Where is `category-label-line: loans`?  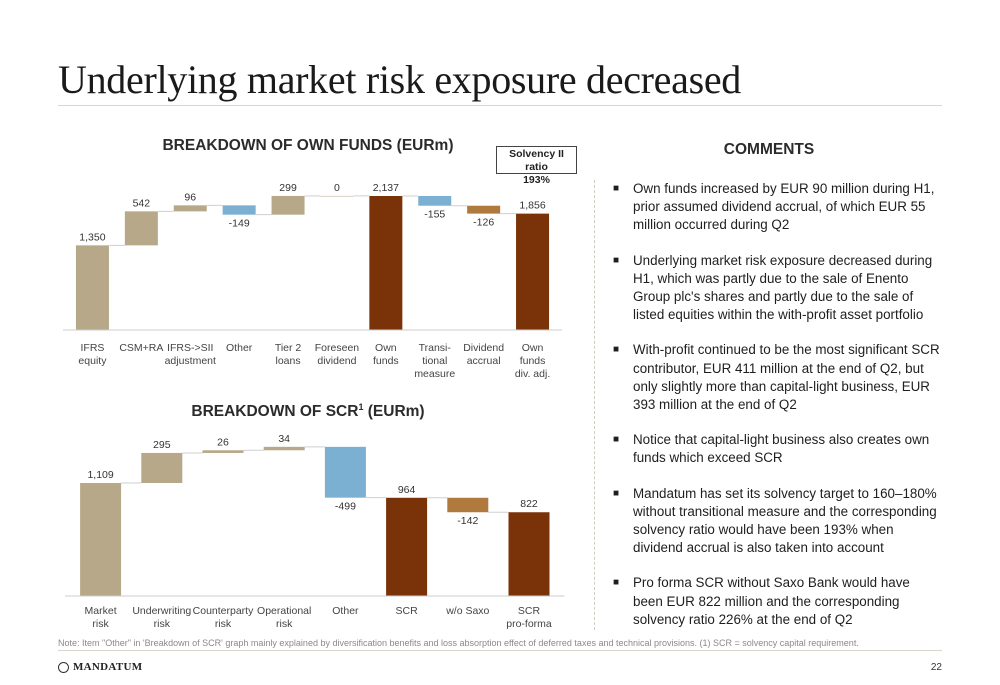
category-label-line: loans is located at coordinates (287, 361).